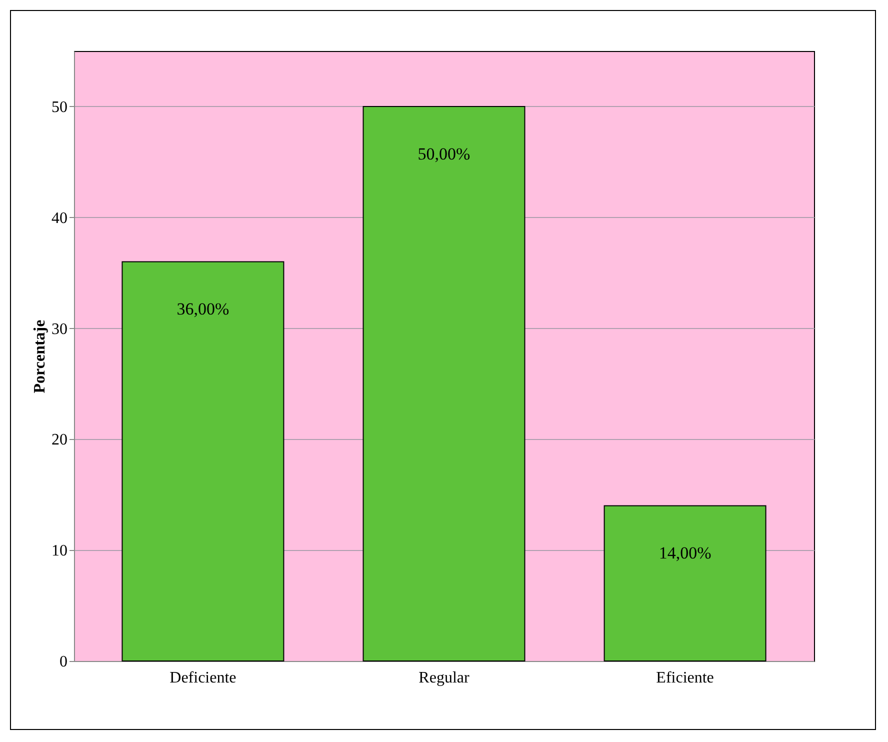 This screenshot has width=888, height=742. Describe the element at coordinates (64, 662) in the screenshot. I see `y-tick-label: 0` at that location.